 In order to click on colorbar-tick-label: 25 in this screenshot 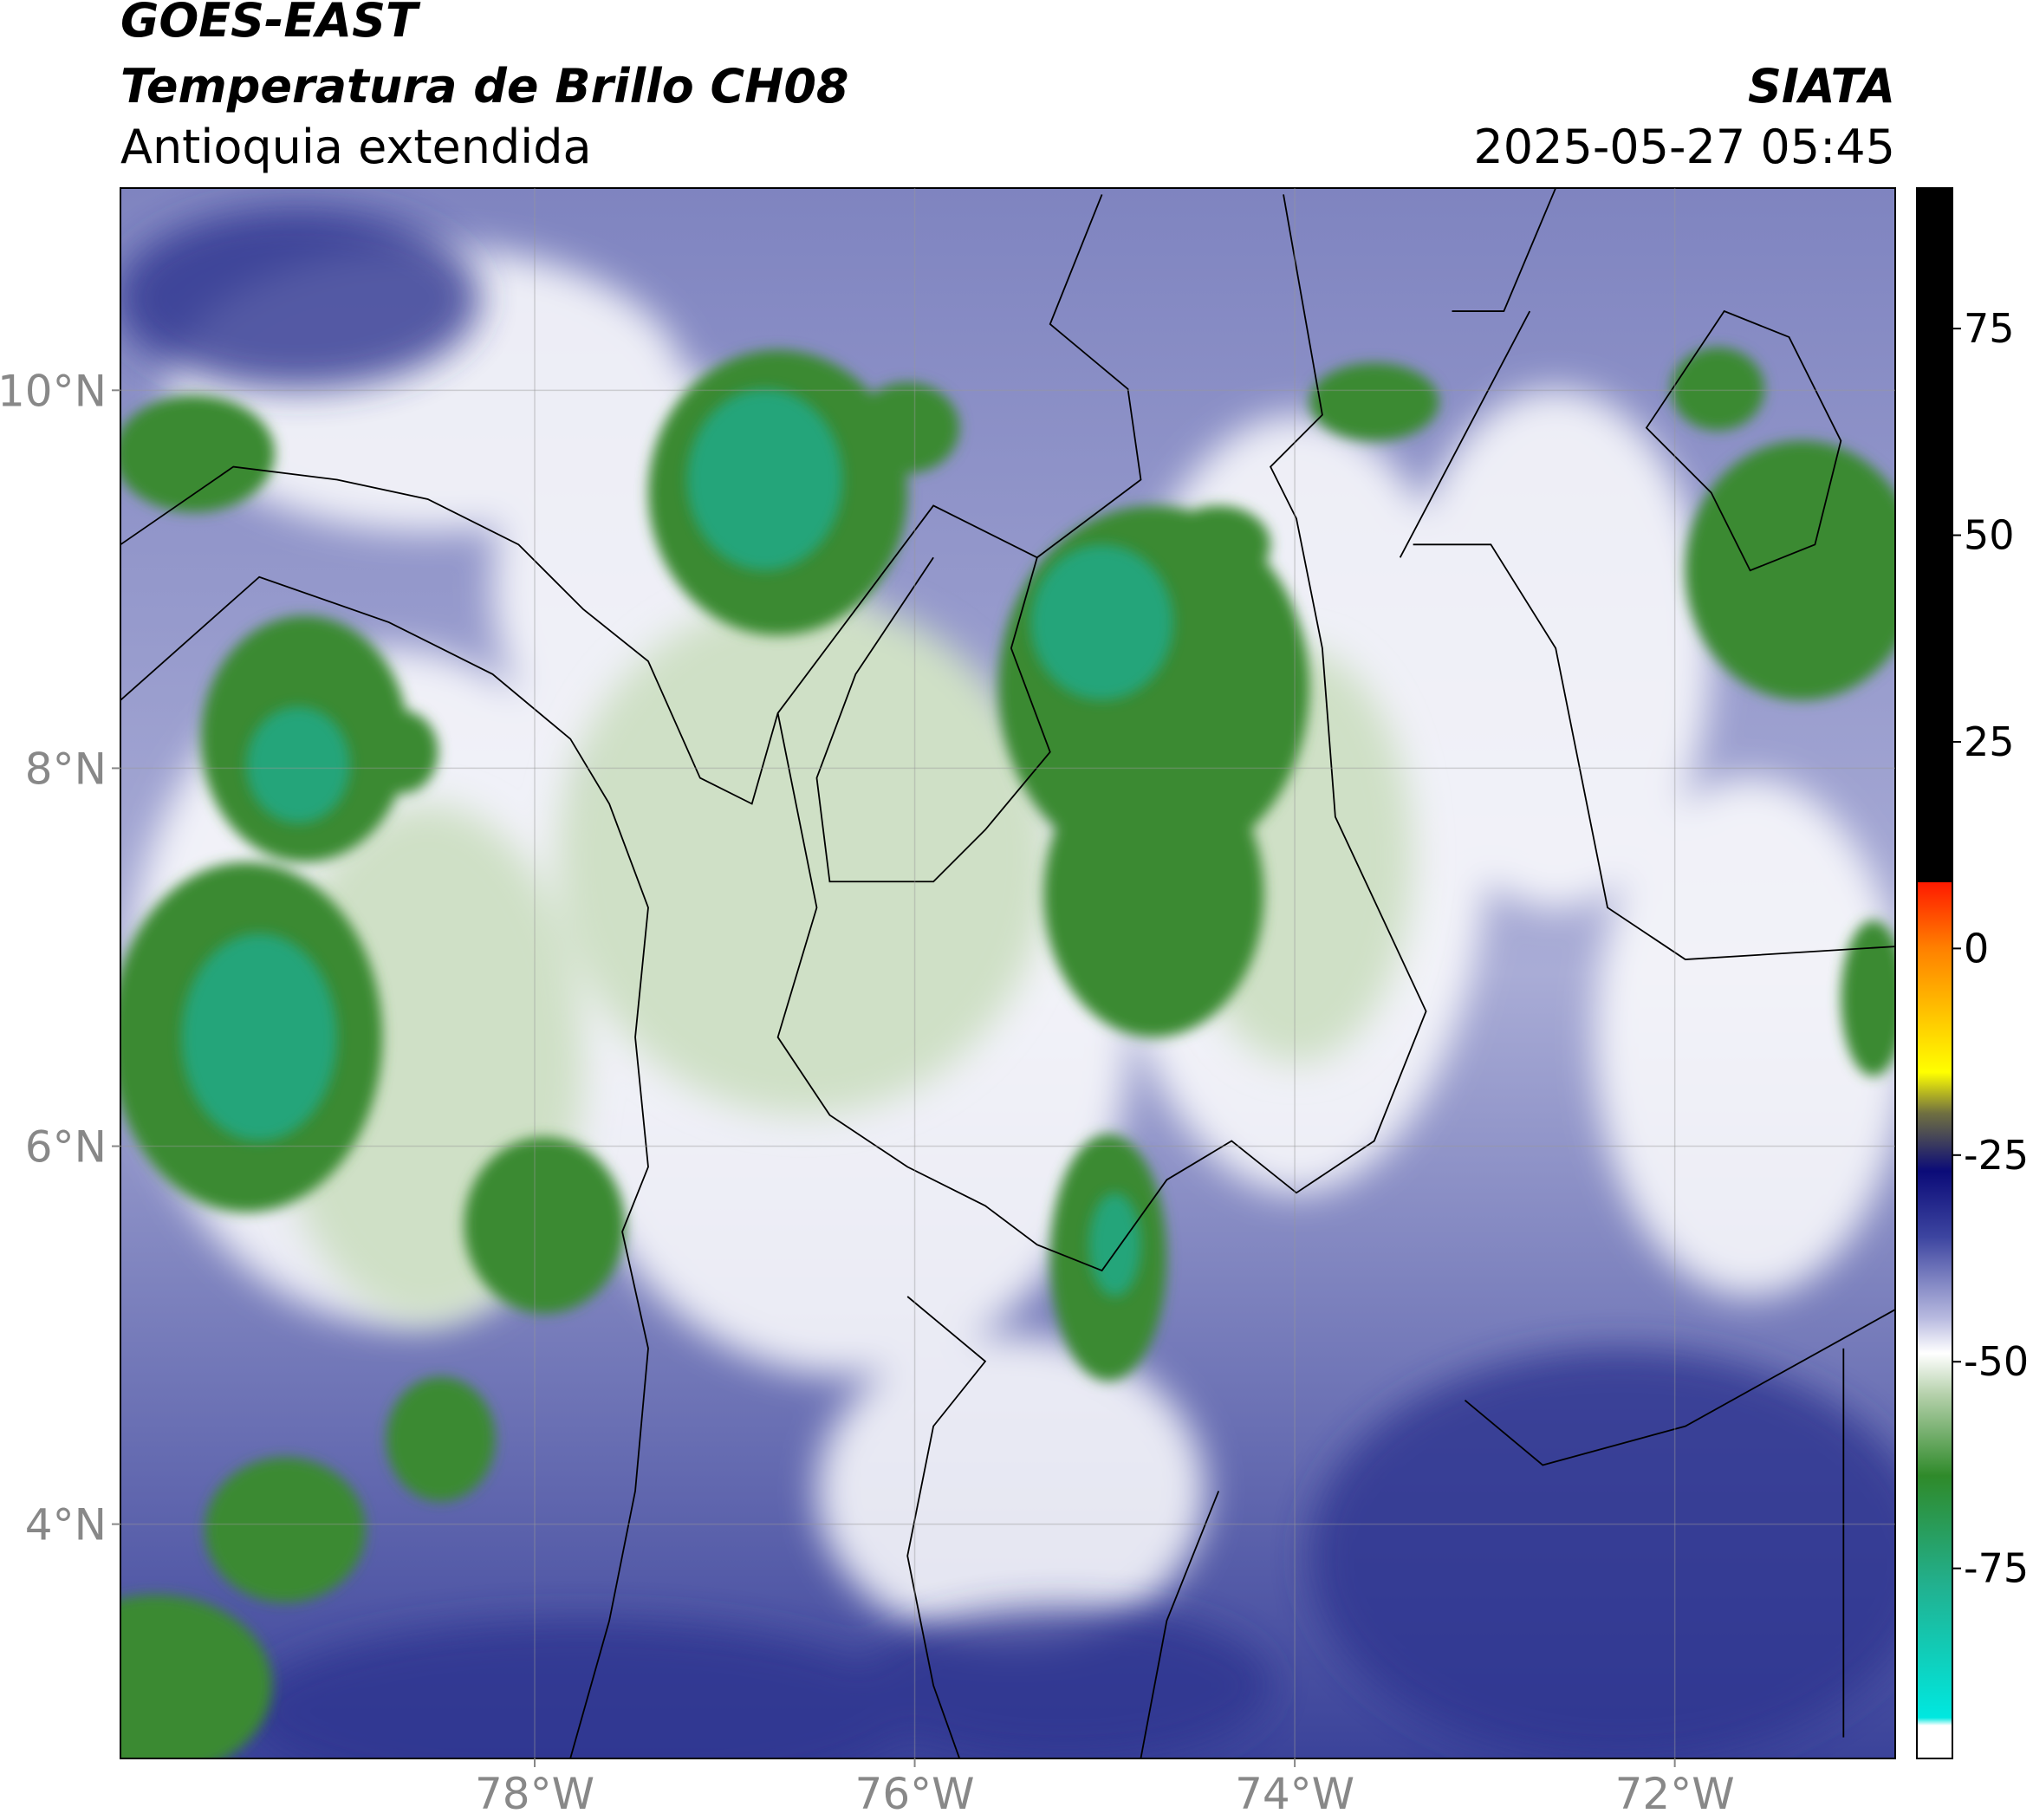, I will do `click(1990, 741)`.